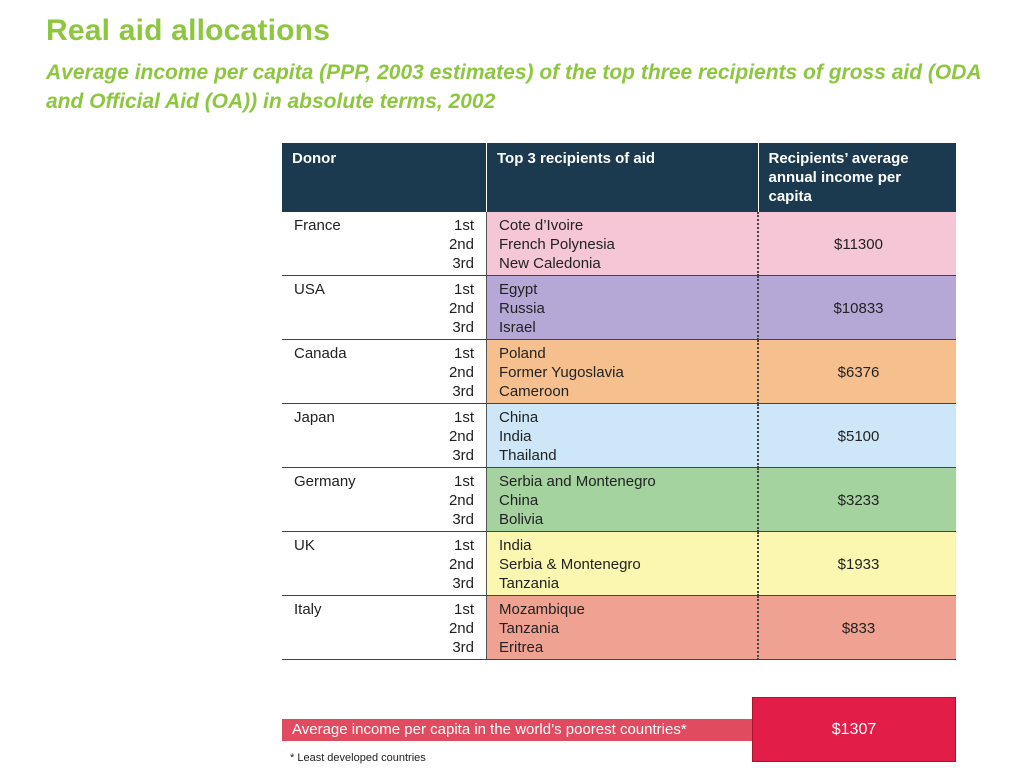 This screenshot has width=1024, height=768. Describe the element at coordinates (317, 225) in the screenshot. I see `donor-name: France` at that location.